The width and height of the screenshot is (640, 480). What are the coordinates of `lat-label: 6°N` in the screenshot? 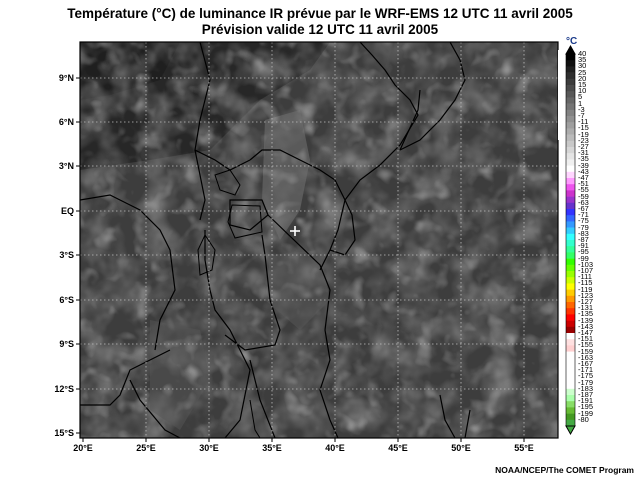 It's located at (66, 122).